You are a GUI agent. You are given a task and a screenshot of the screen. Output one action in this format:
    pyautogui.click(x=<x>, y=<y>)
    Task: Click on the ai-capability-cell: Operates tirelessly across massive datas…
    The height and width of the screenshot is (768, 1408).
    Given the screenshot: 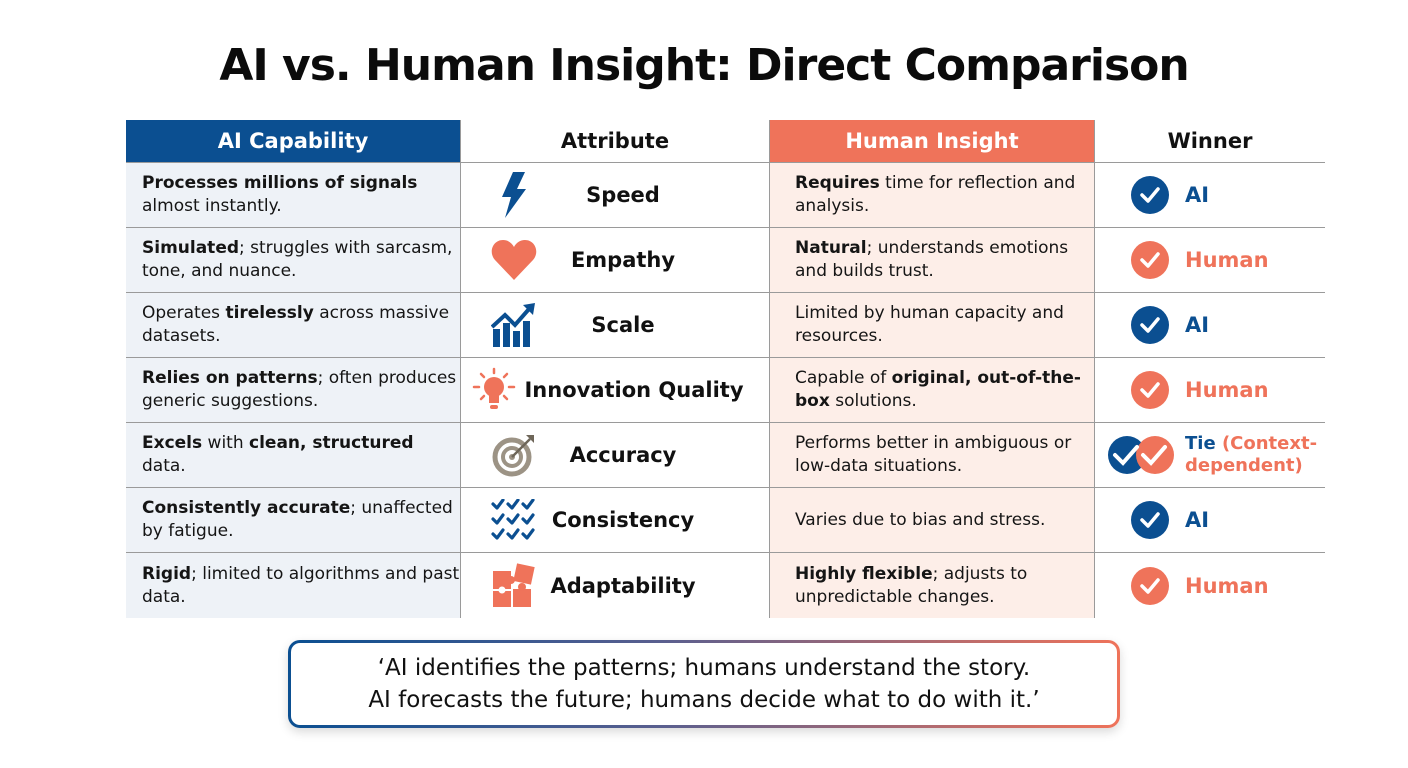 What is the action you would take?
    pyautogui.click(x=293, y=325)
    